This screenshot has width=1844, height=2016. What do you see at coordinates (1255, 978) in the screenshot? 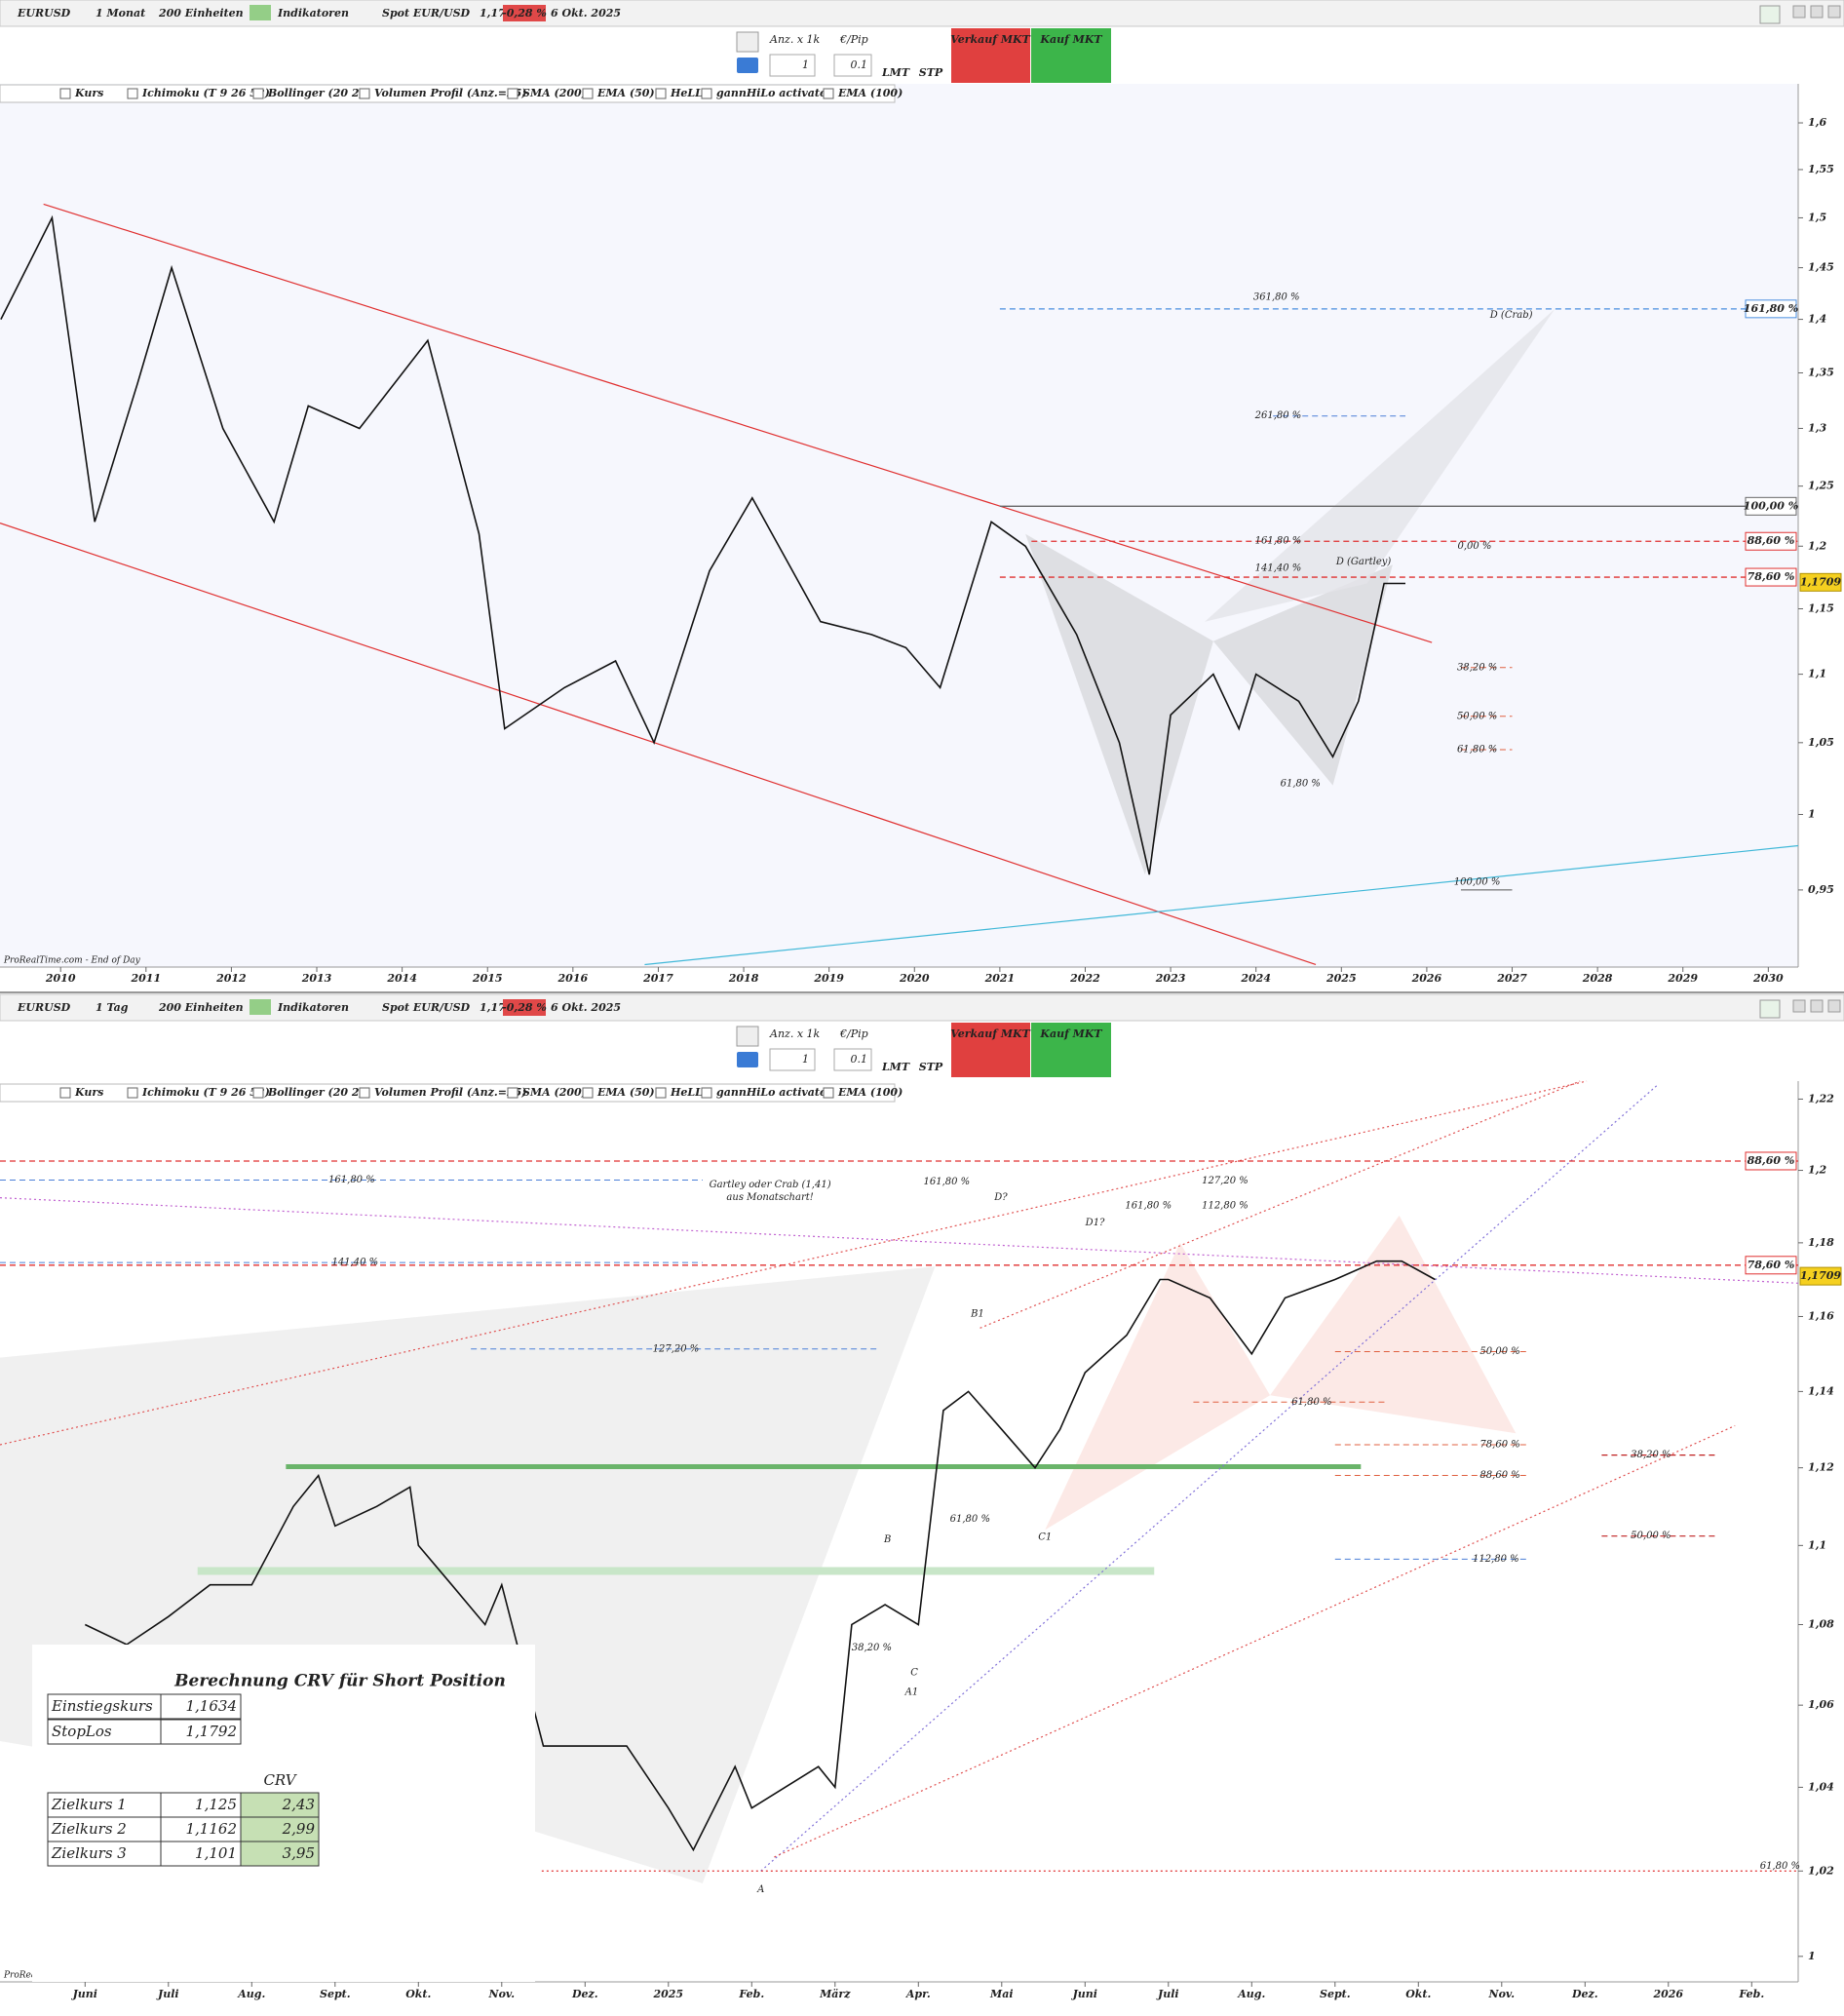
I see `x-tick-label: 2024` at bounding box center [1255, 978].